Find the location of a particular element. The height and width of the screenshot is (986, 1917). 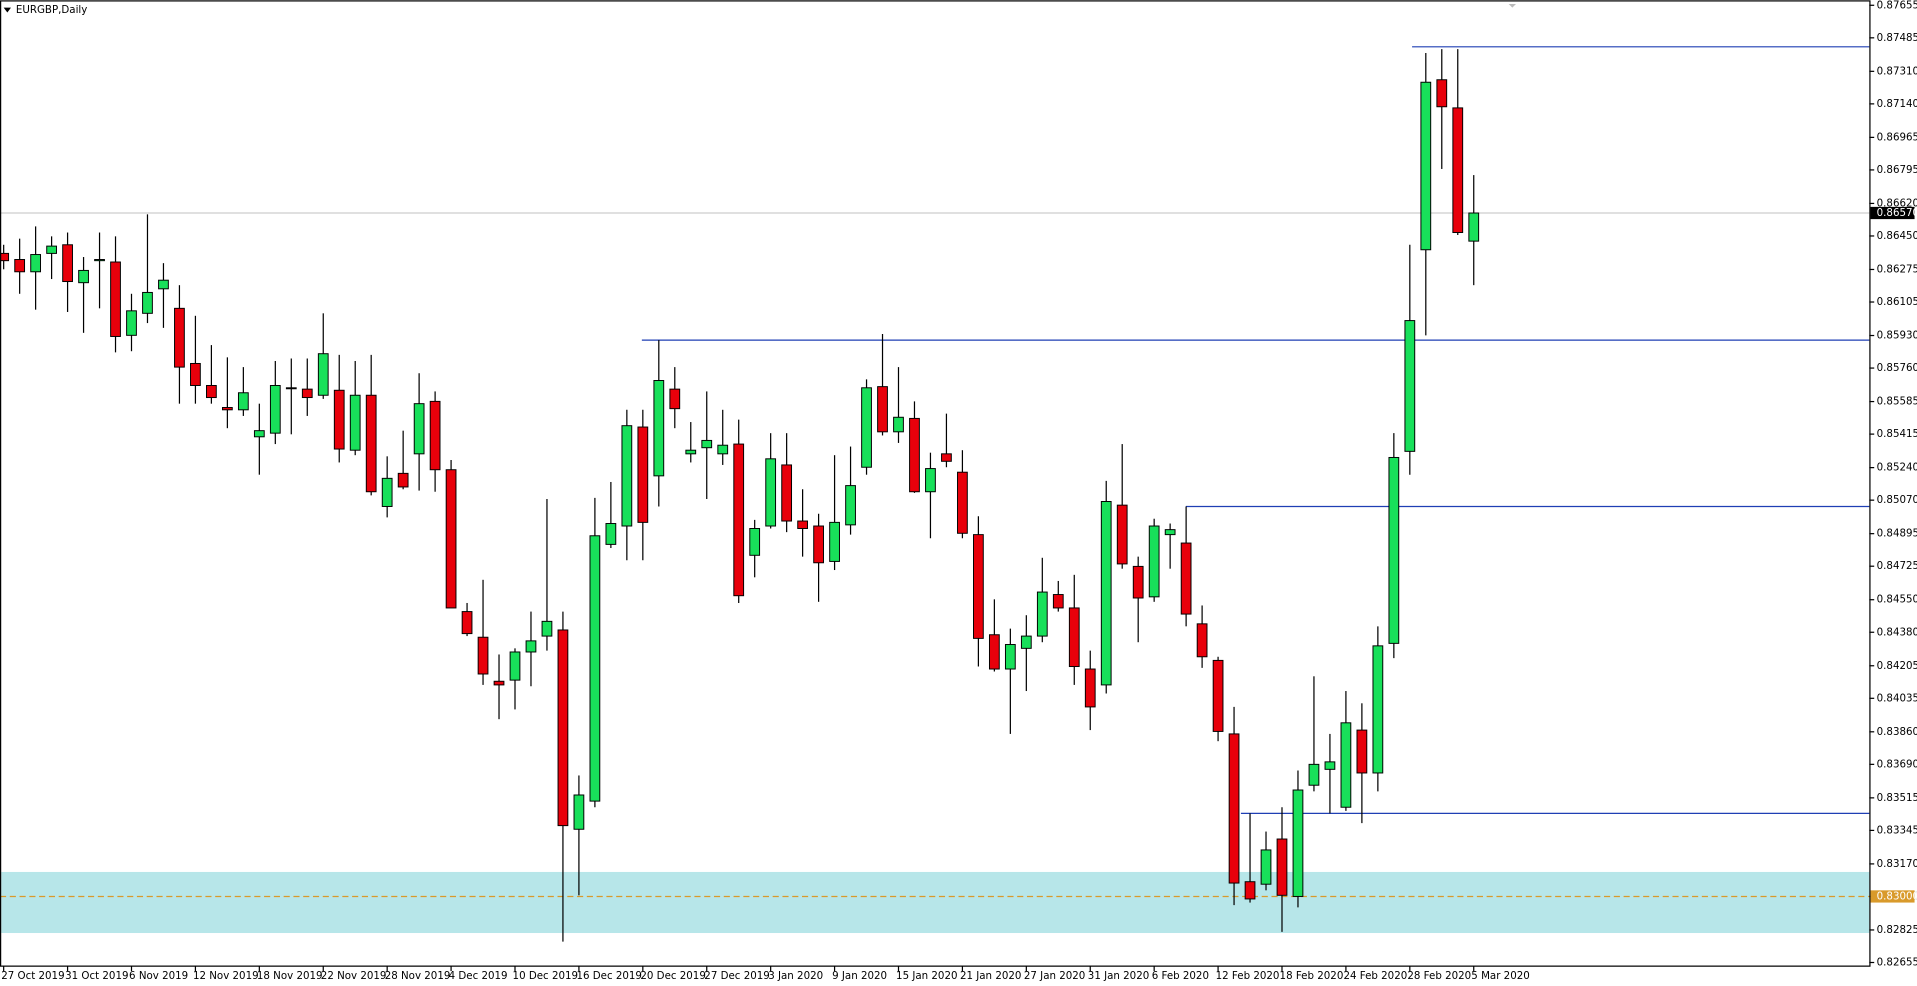

x-tick-label: 3 Jan 2020 is located at coordinates (795, 976).